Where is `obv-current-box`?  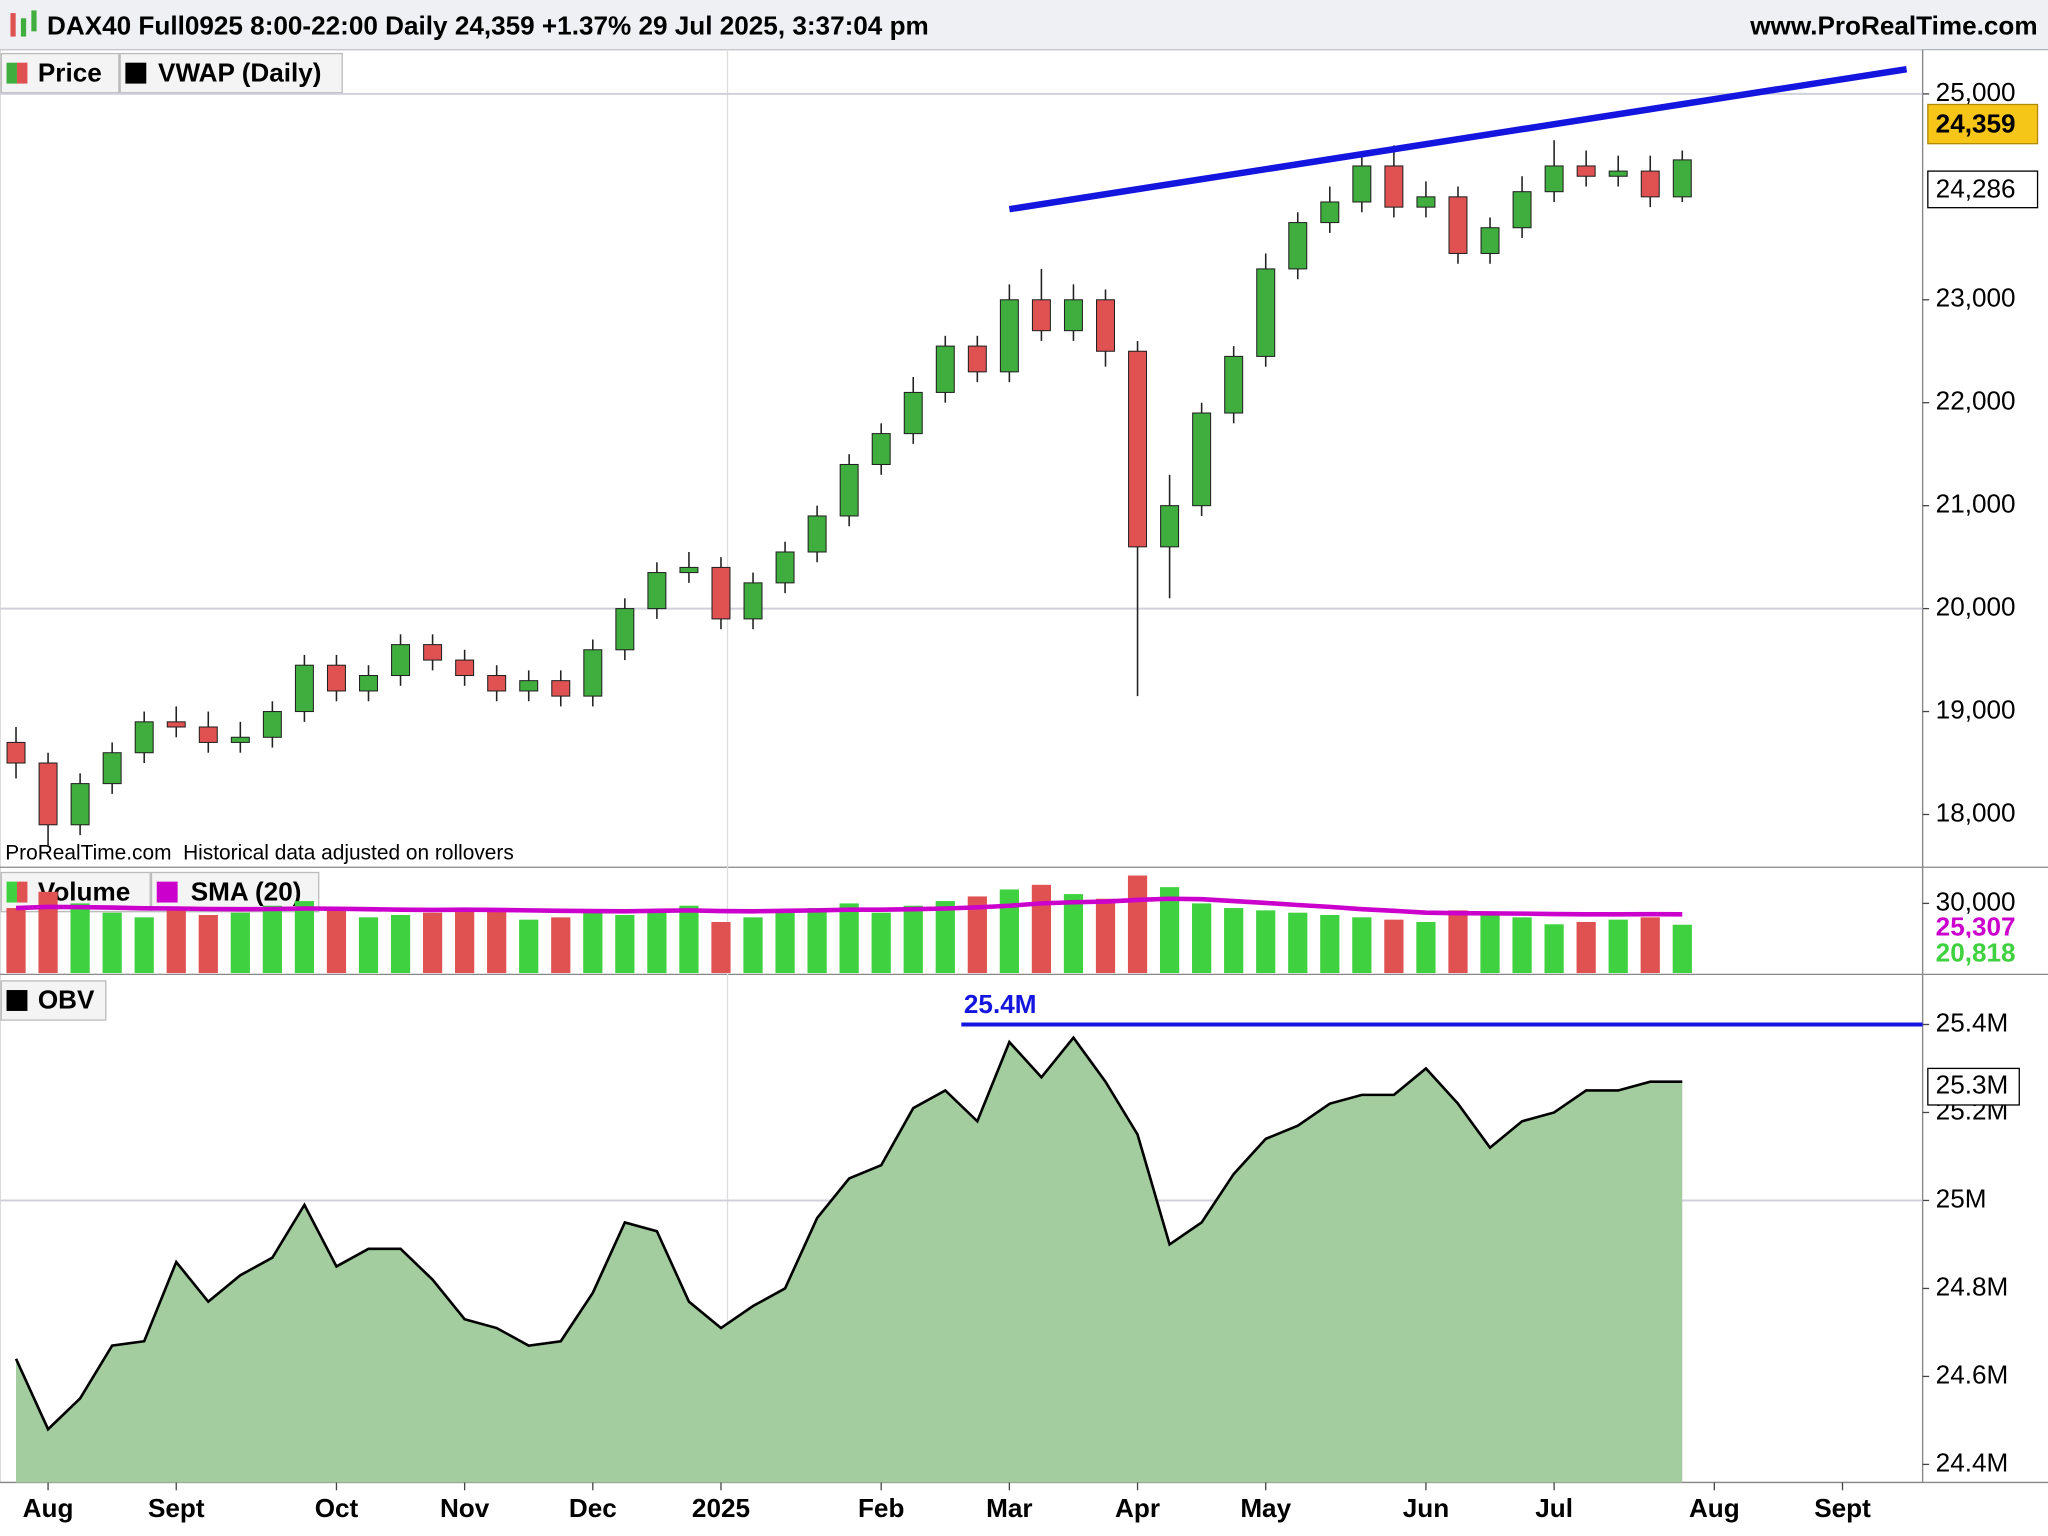
obv-current-box is located at coordinates (1973, 1086).